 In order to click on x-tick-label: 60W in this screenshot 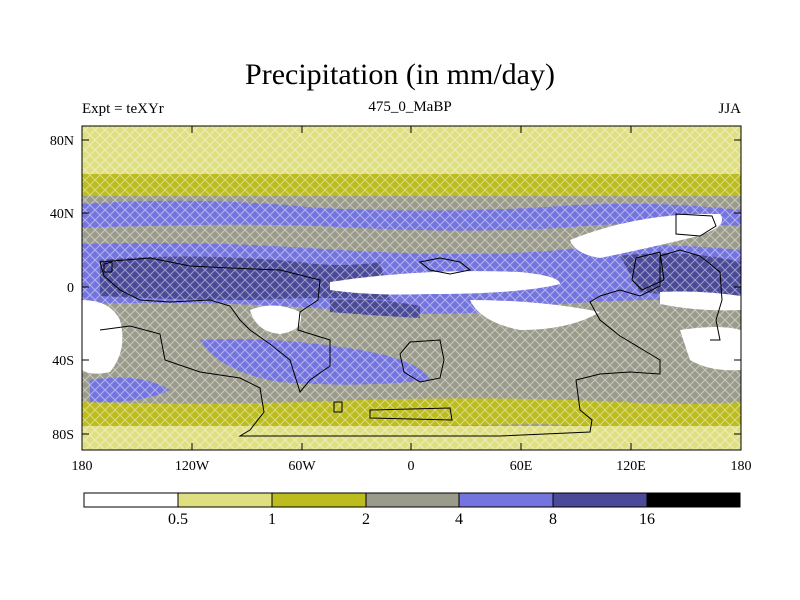, I will do `click(302, 466)`.